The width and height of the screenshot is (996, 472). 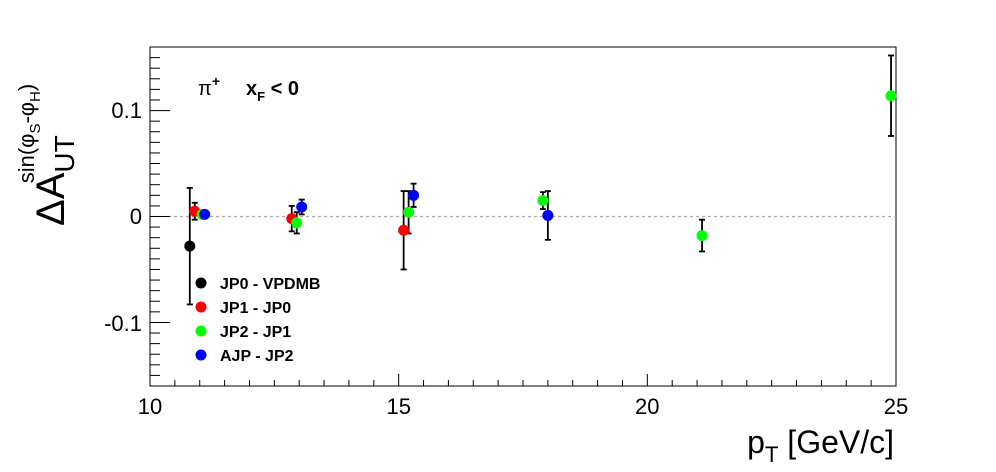 I want to click on x-tick-label: 10, so click(x=150, y=406).